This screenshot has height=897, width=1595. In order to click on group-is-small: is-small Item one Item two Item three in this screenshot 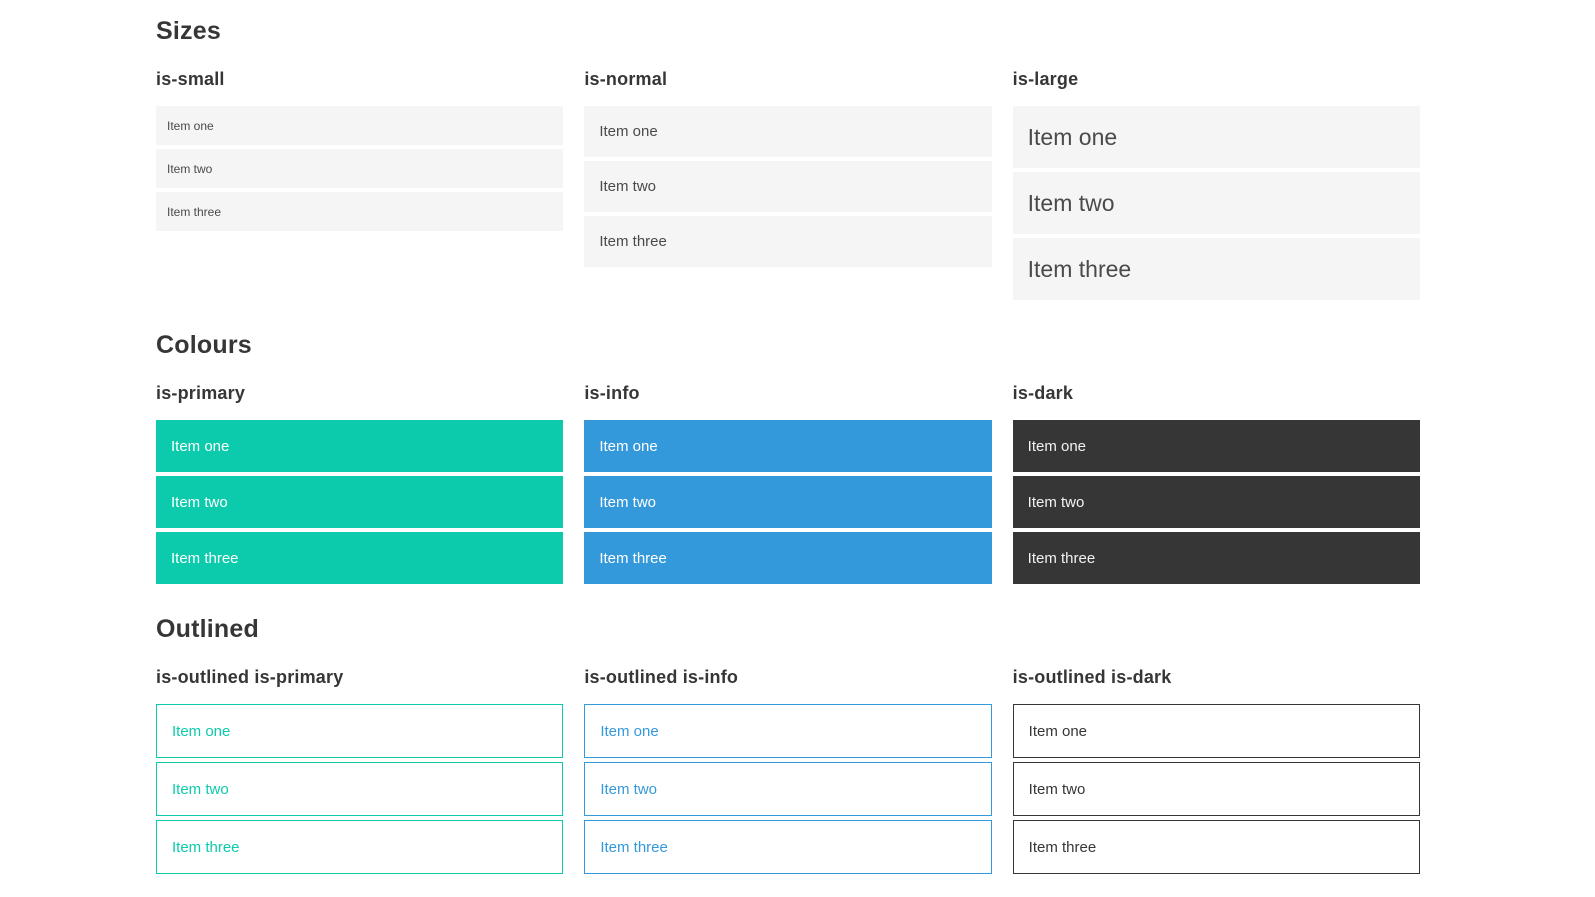, I will do `click(360, 138)`.